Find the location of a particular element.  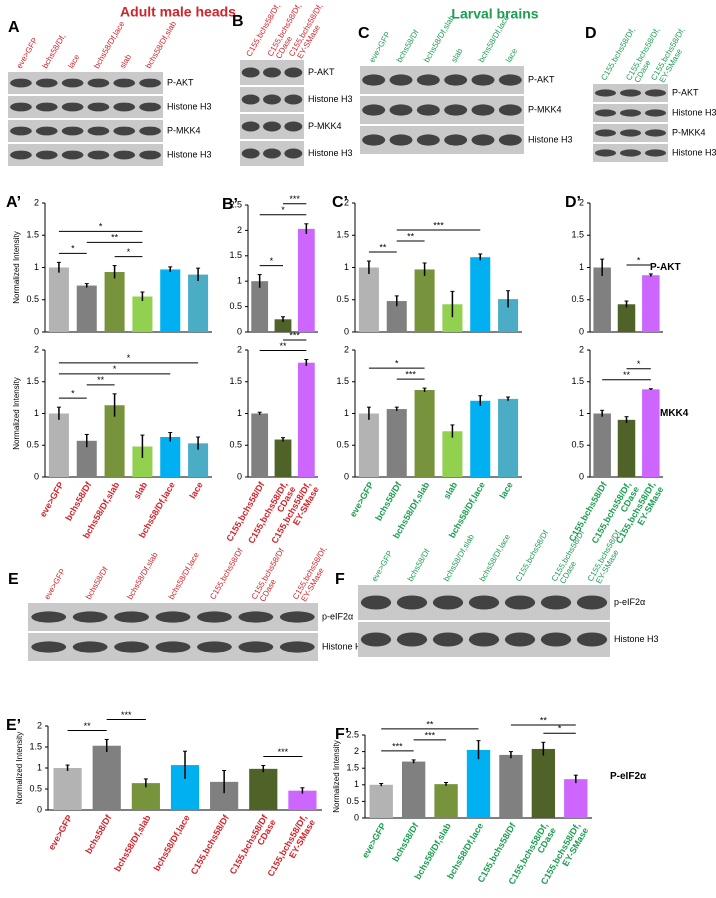

side-label: P-AKT is located at coordinates (665, 267).